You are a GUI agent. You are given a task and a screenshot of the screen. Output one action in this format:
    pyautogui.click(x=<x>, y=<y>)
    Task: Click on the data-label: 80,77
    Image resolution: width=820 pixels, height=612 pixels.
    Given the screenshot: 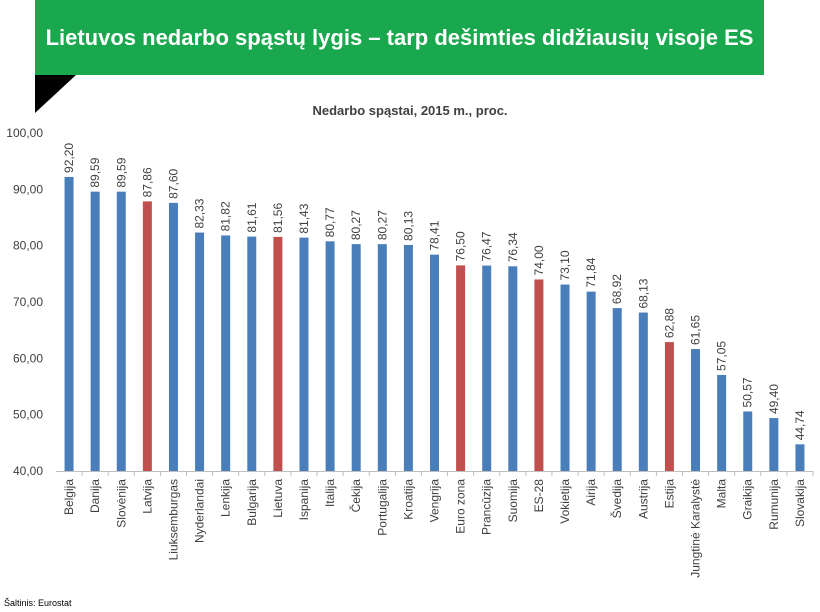 What is the action you would take?
    pyautogui.click(x=330, y=222)
    